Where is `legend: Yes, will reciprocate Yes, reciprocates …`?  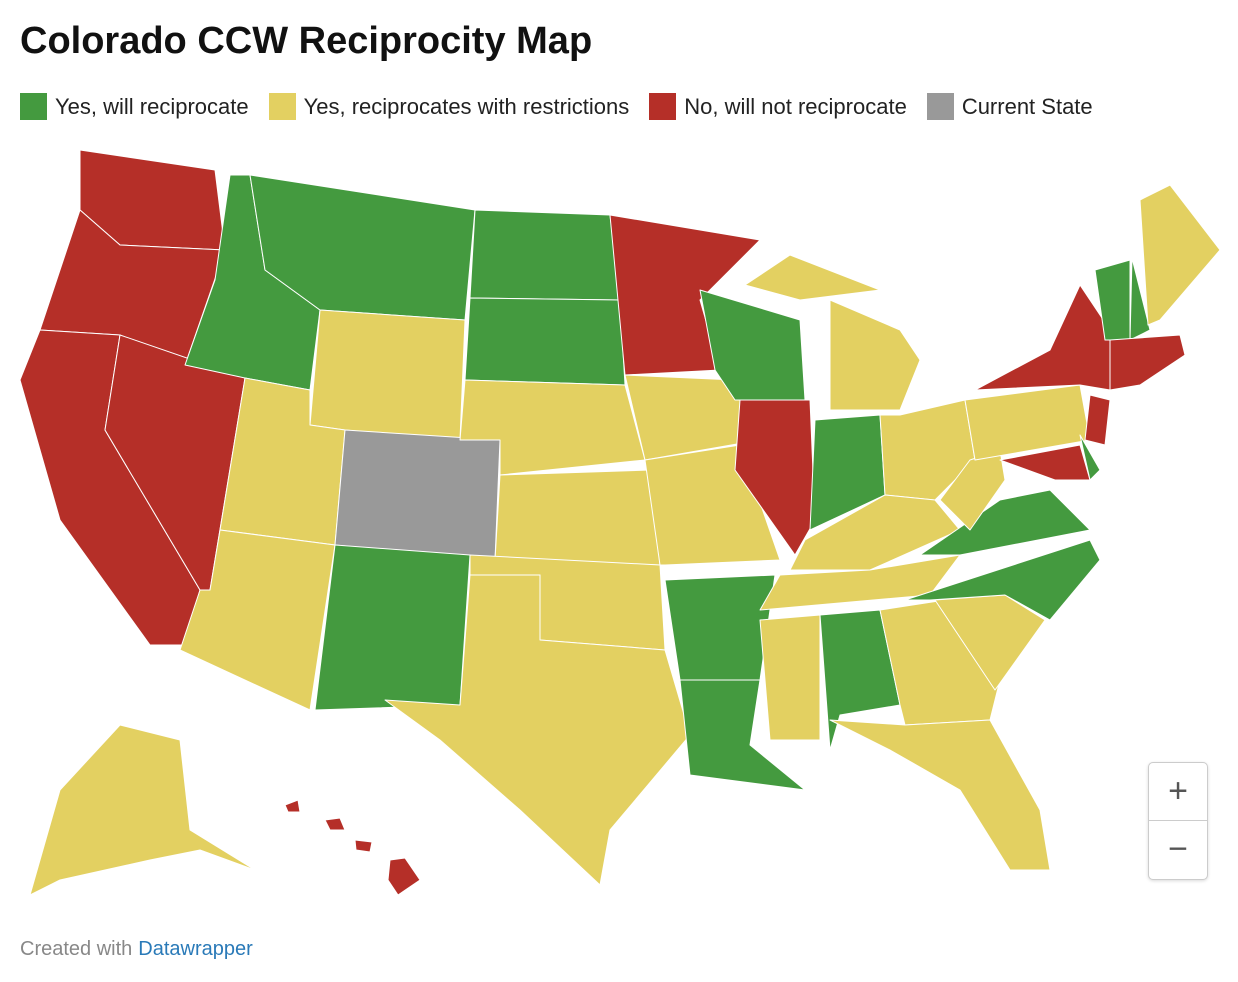 legend: Yes, will reciprocate Yes, reciprocates … is located at coordinates (556, 106).